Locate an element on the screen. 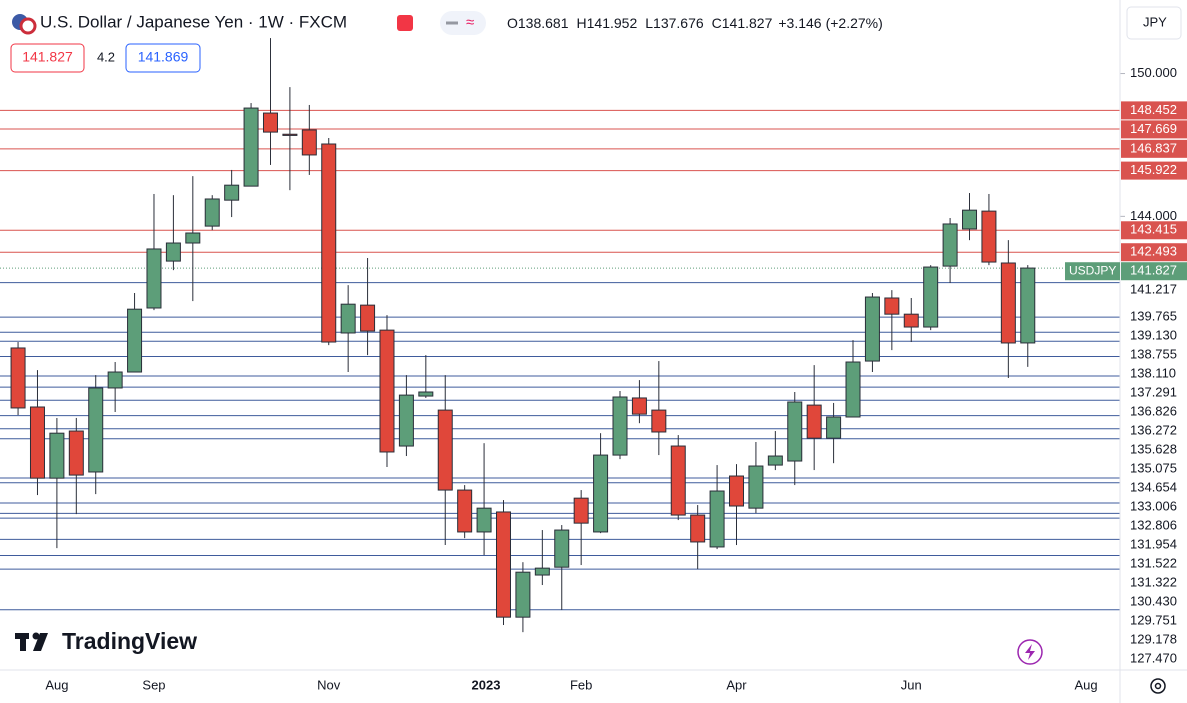  last-price-label-box is located at coordinates (1154, 271).